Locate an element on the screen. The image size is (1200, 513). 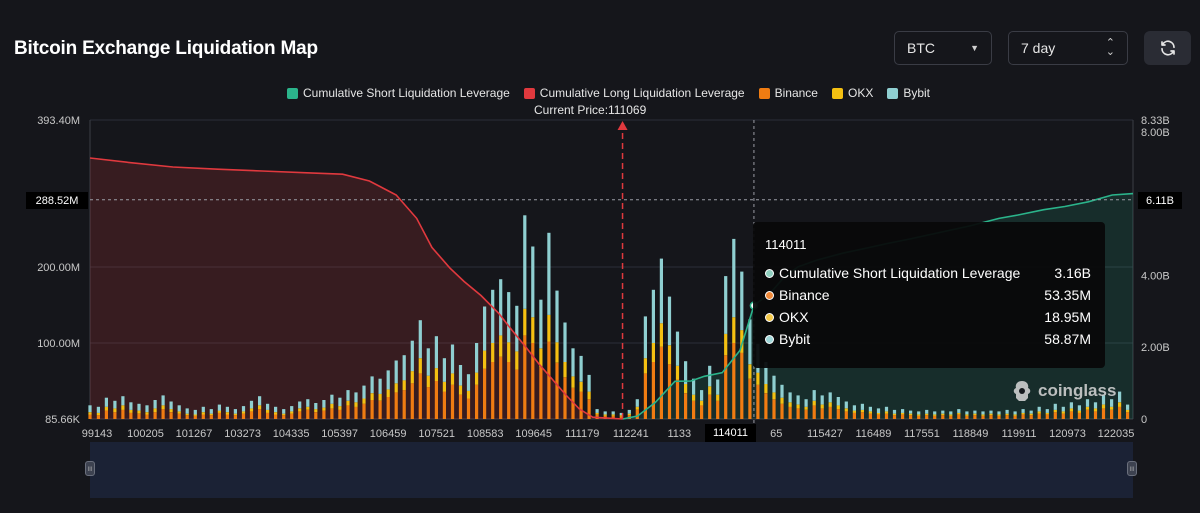
current-price-arrow is located at coordinates (622, 125).